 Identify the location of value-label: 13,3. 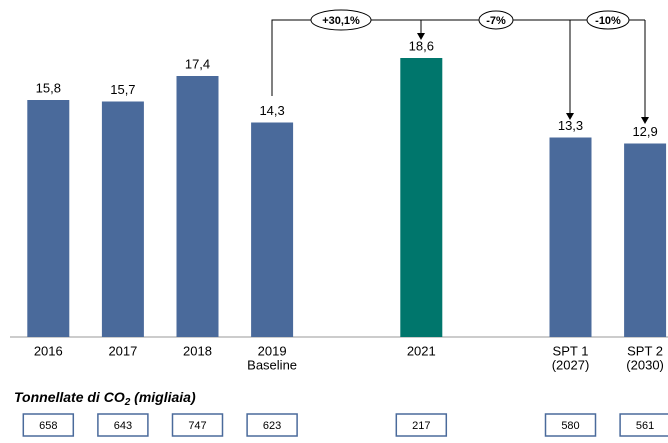
(570, 125).